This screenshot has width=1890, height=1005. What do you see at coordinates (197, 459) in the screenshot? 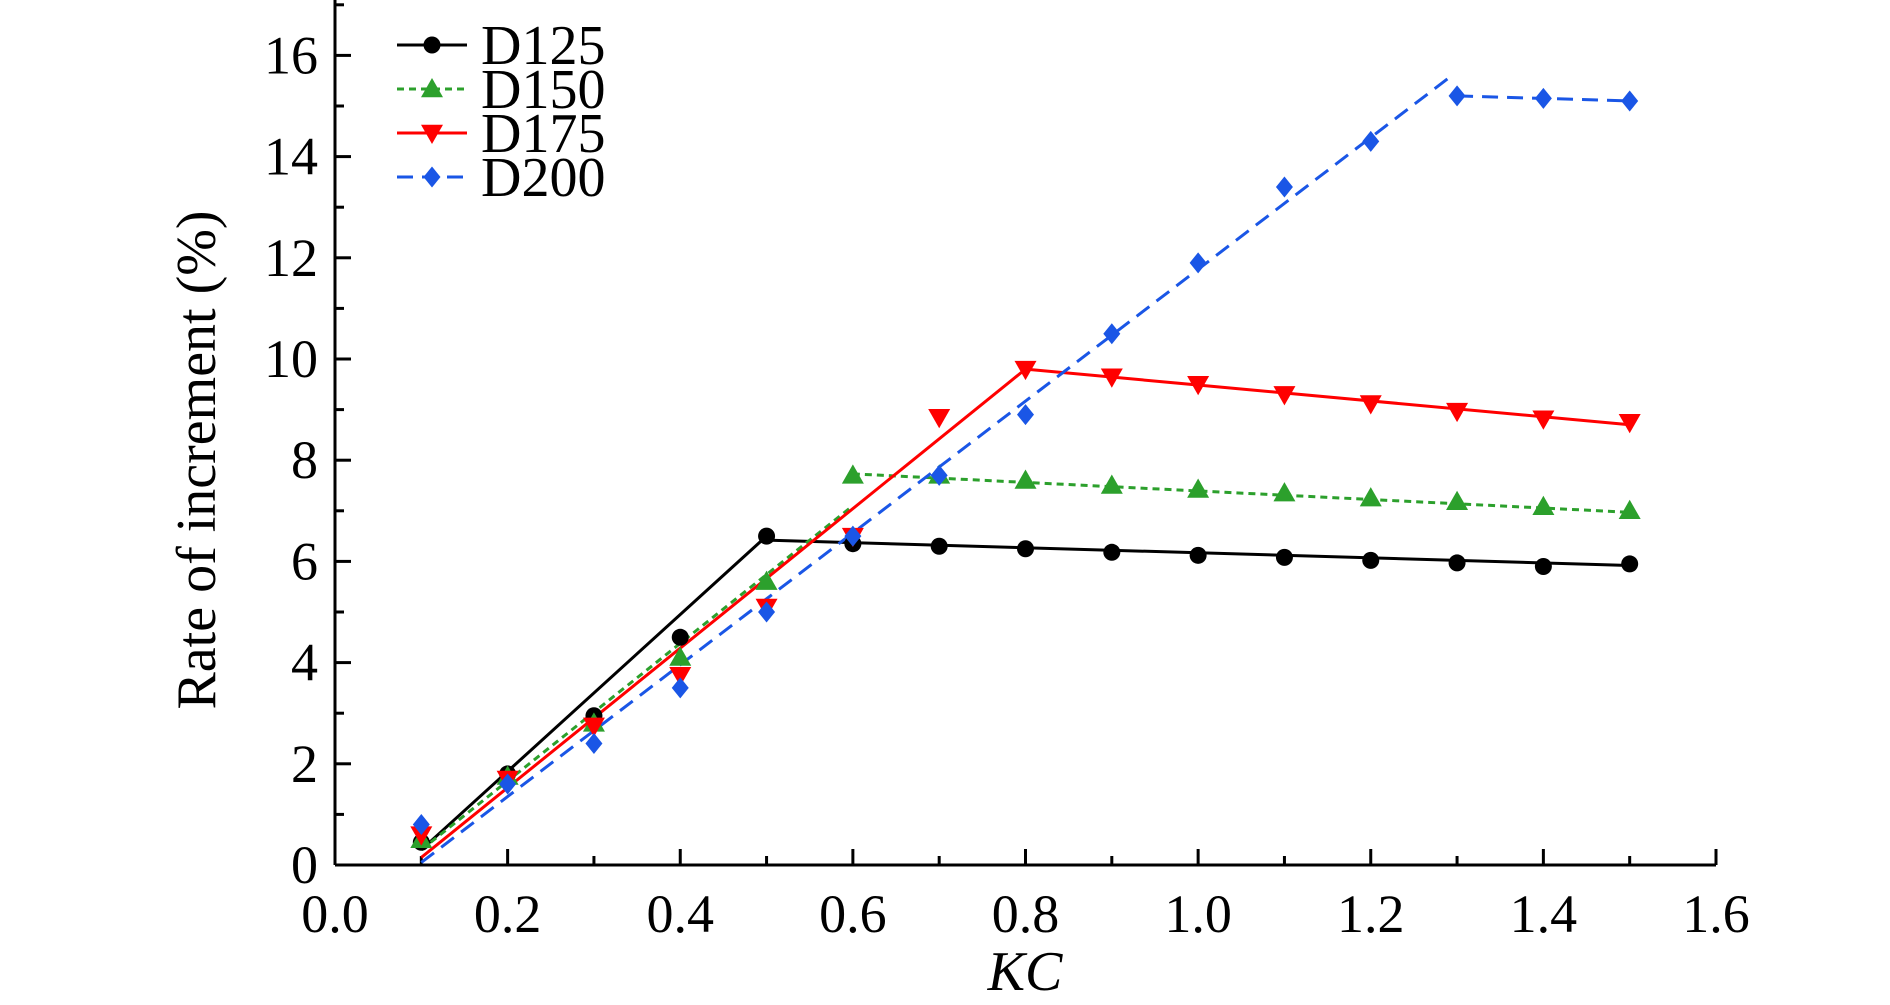
I see `y-axis-title: Rate of increment (%)` at bounding box center [197, 459].